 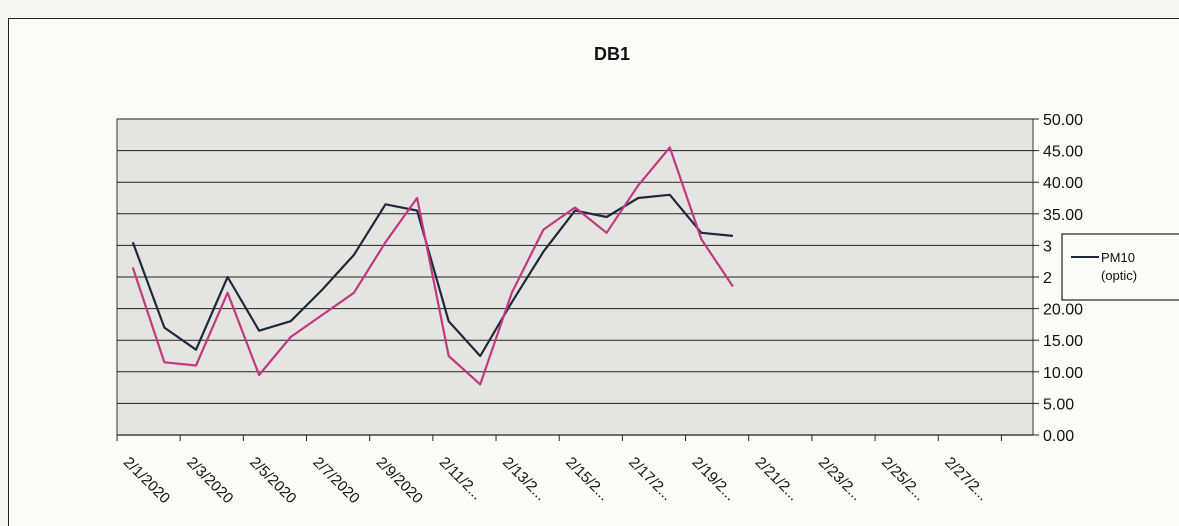 I want to click on legend-label-line2: (optic), so click(x=1119, y=275).